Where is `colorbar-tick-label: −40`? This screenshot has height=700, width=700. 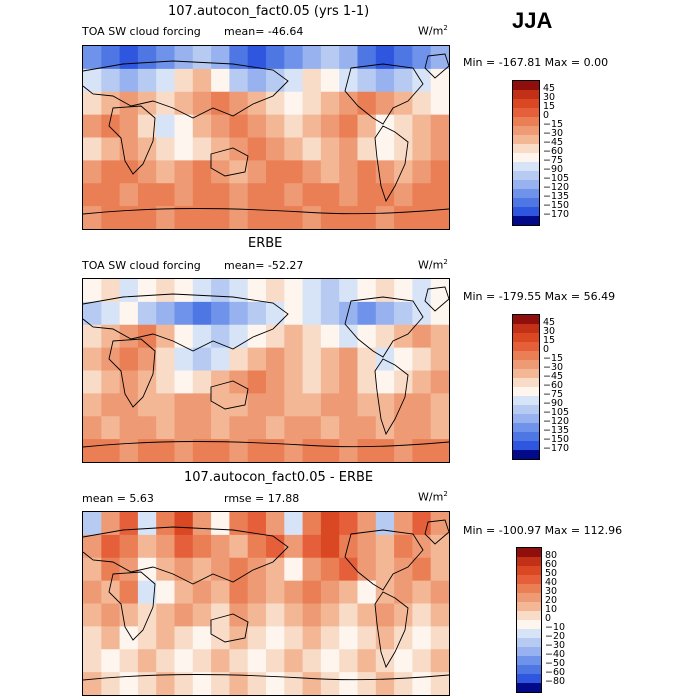 colorbar-tick-label: −40 is located at coordinates (555, 654).